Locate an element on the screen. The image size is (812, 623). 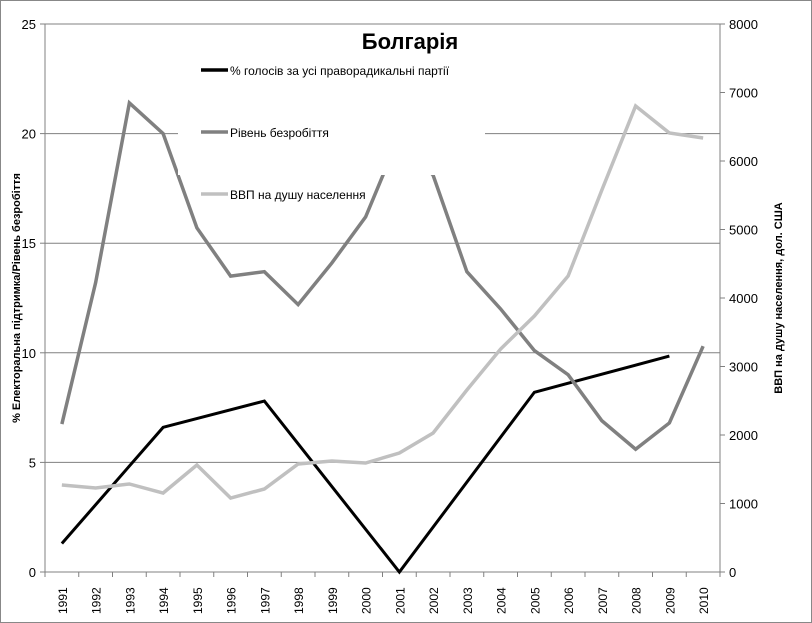
x-tick-label: 2009 is located at coordinates (670, 600).